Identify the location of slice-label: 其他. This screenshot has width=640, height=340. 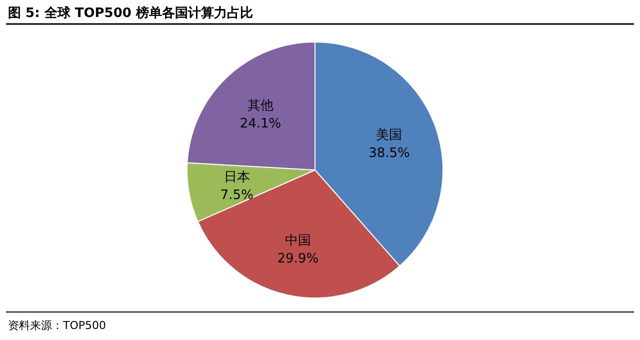
(260, 106).